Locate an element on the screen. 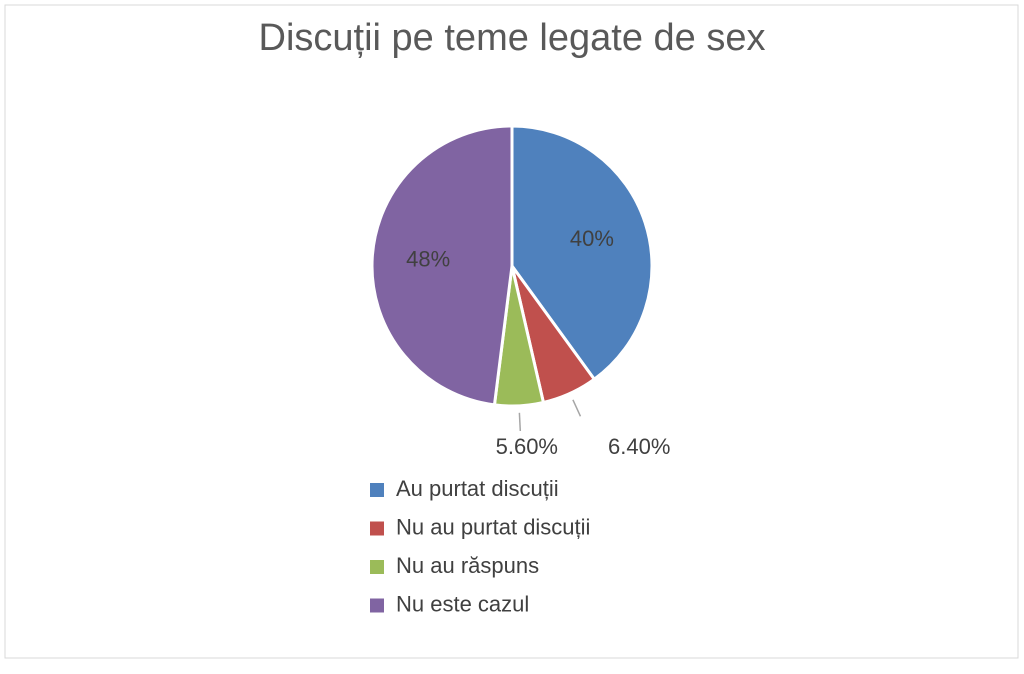 This screenshot has width=1024, height=674. legend-label: Nu este cazul is located at coordinates (462, 603).